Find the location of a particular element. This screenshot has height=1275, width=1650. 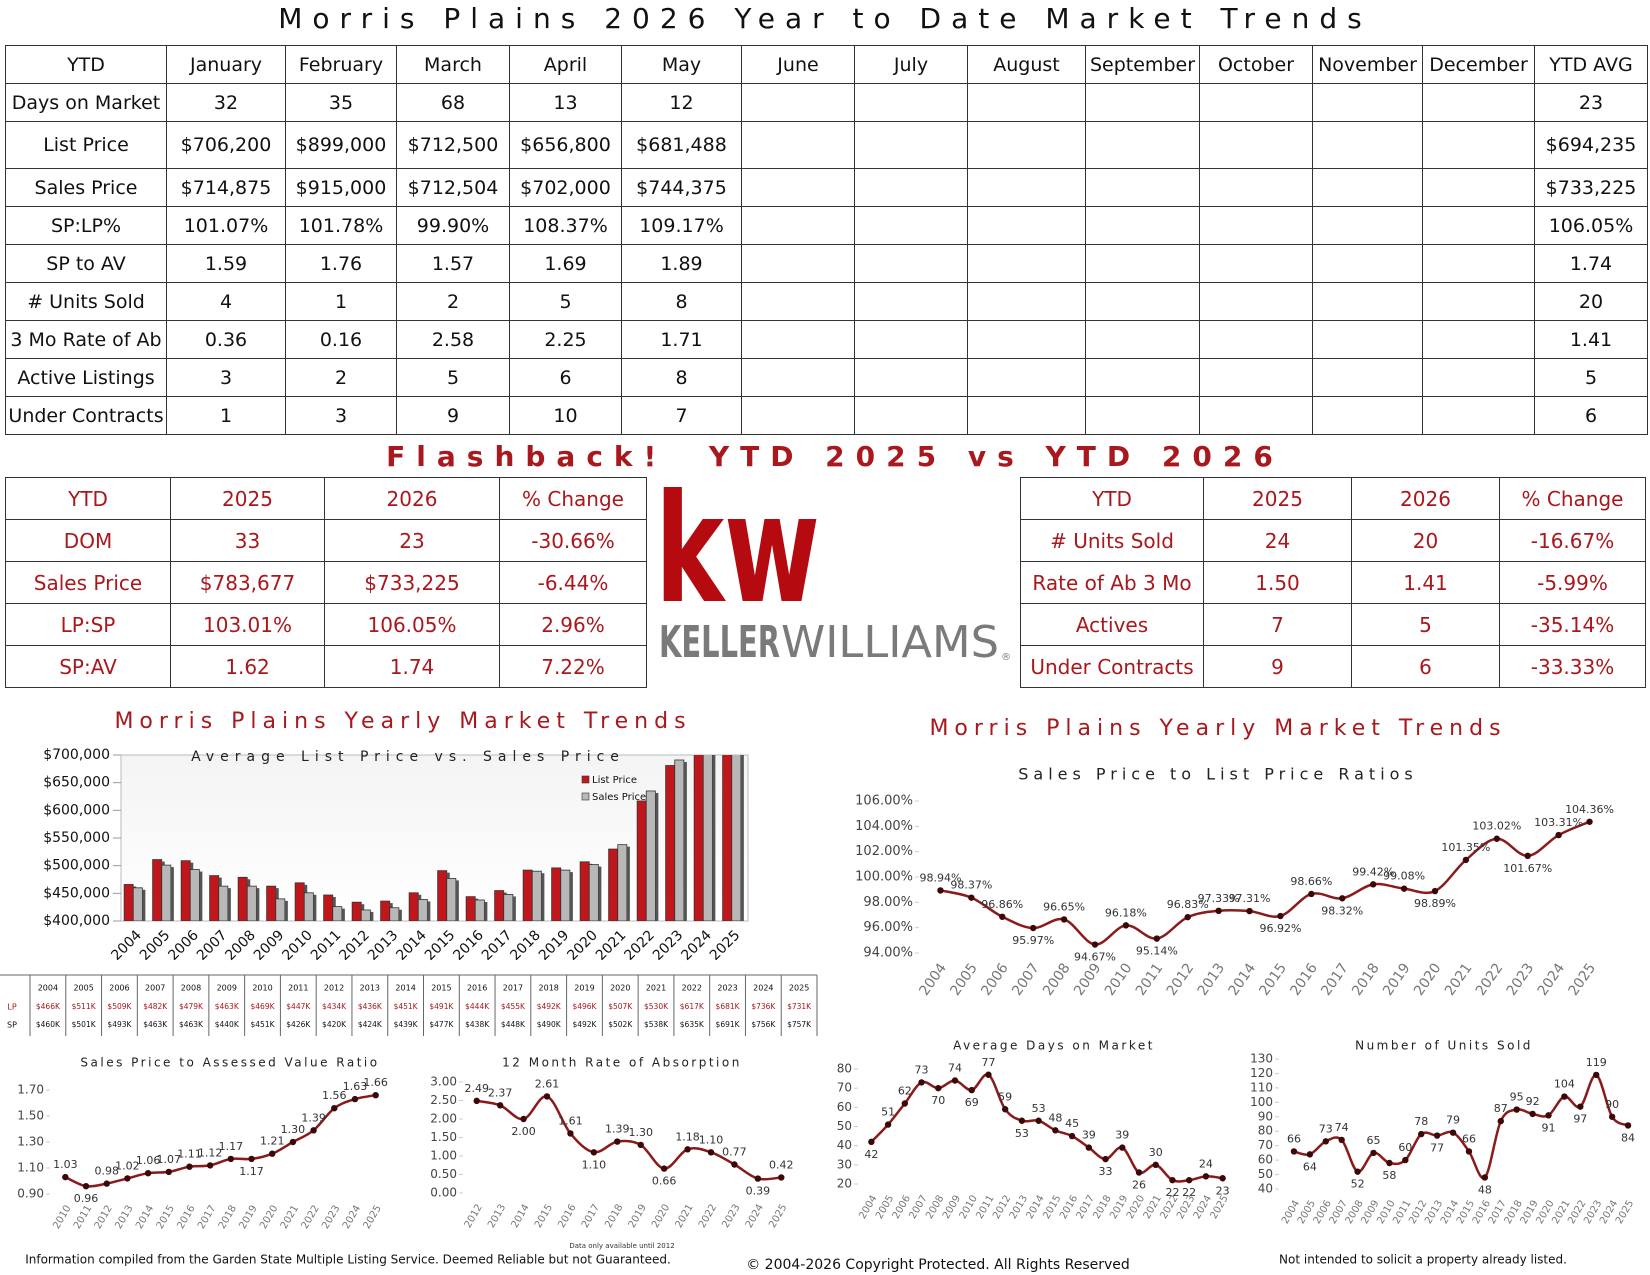

avg-cell: 106.05% is located at coordinates (1591, 225).